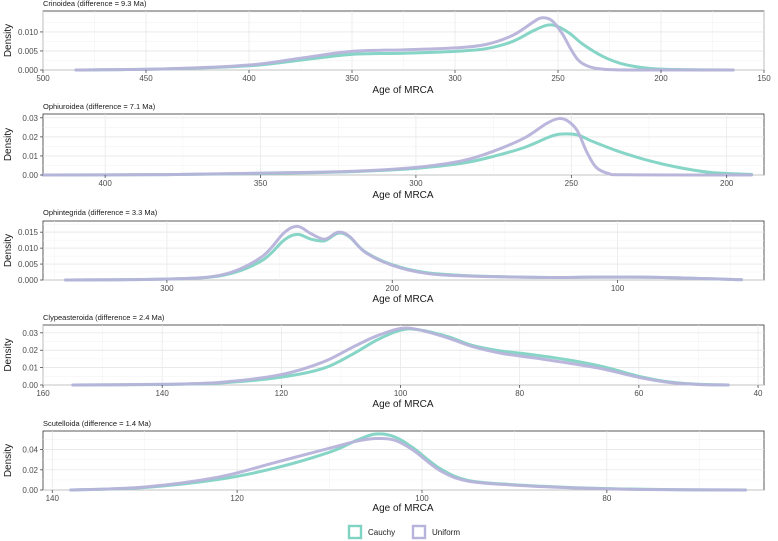 This screenshot has height=541, width=778. I want to click on plot-content: 400 350 300 250 200 0.00 0.01 0.02 0.03, so click(393, 151).